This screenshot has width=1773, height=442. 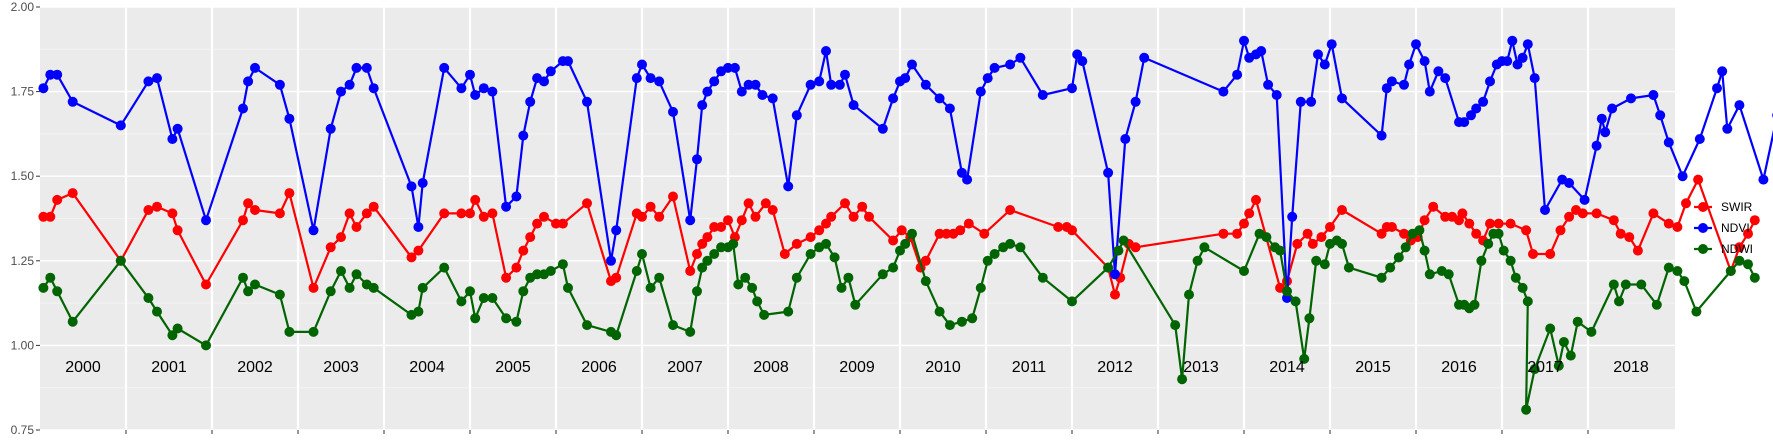 What do you see at coordinates (1737, 207) in the screenshot?
I see `legend-label: SWIR` at bounding box center [1737, 207].